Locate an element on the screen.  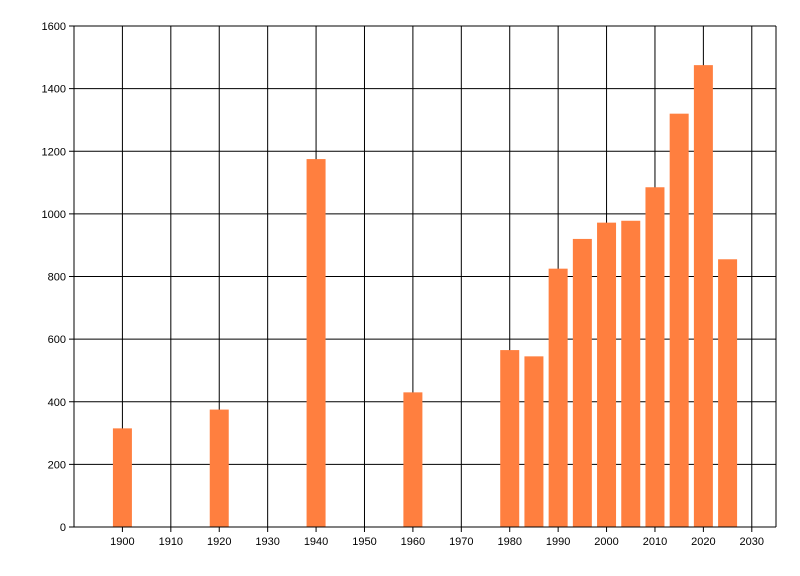
bar-1920 is located at coordinates (219, 468).